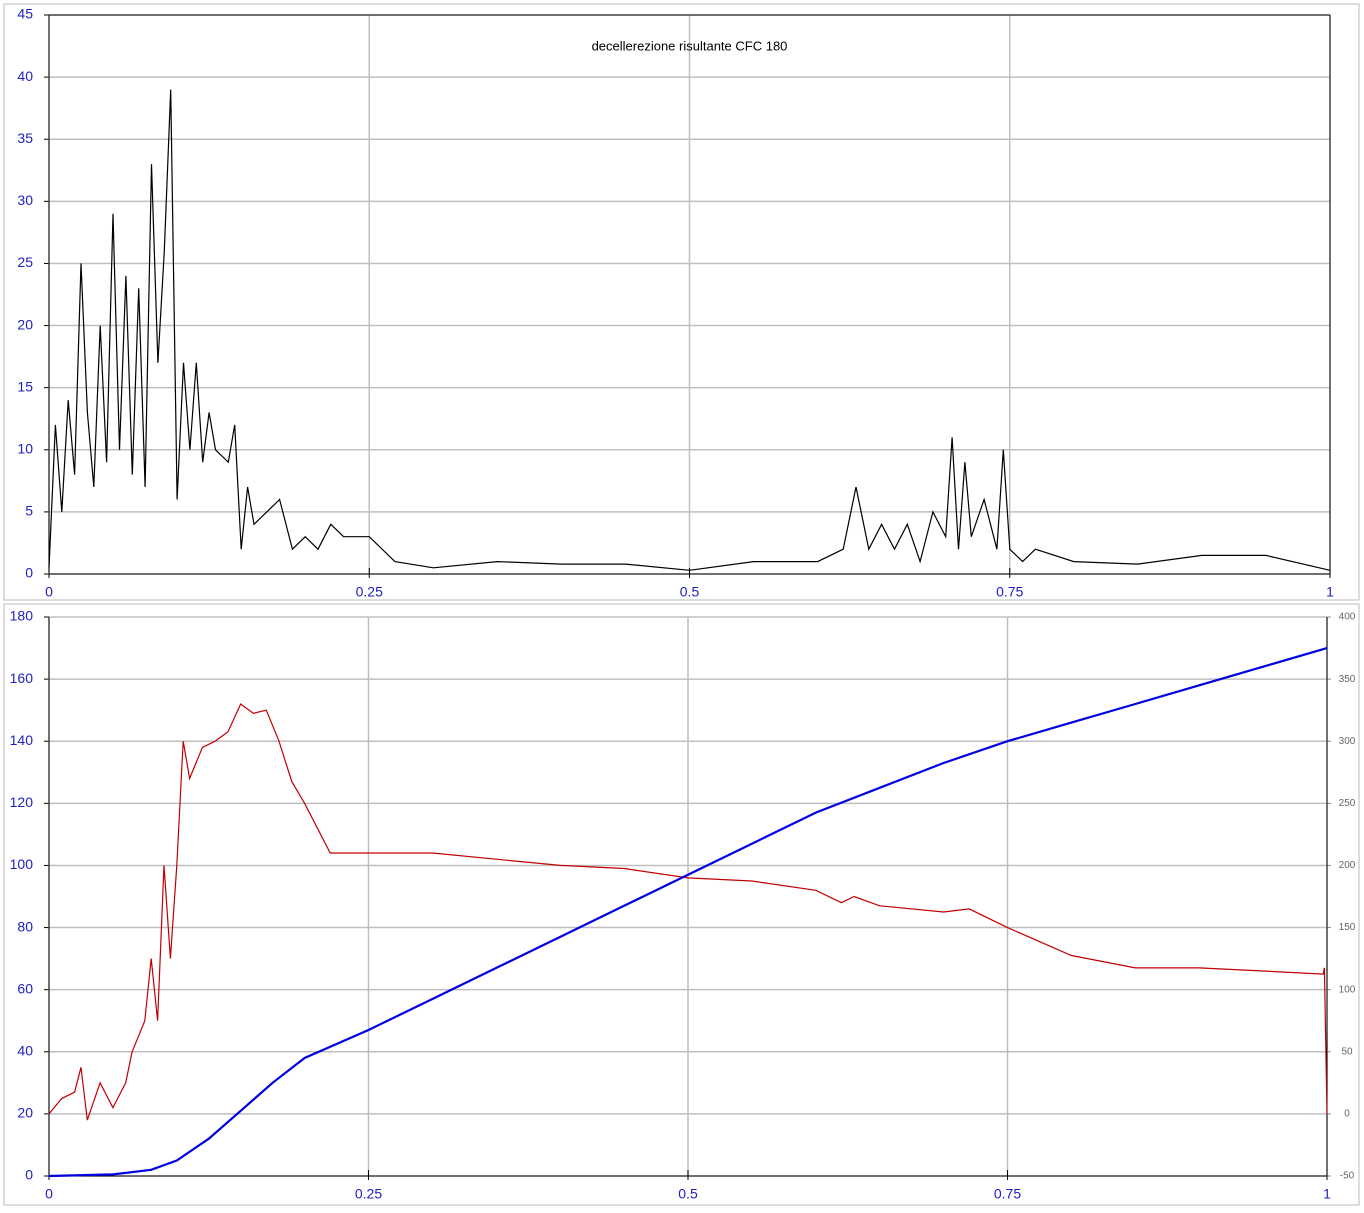 The height and width of the screenshot is (1213, 1364). I want to click on y2-tick-label: 50, so click(1347, 1051).